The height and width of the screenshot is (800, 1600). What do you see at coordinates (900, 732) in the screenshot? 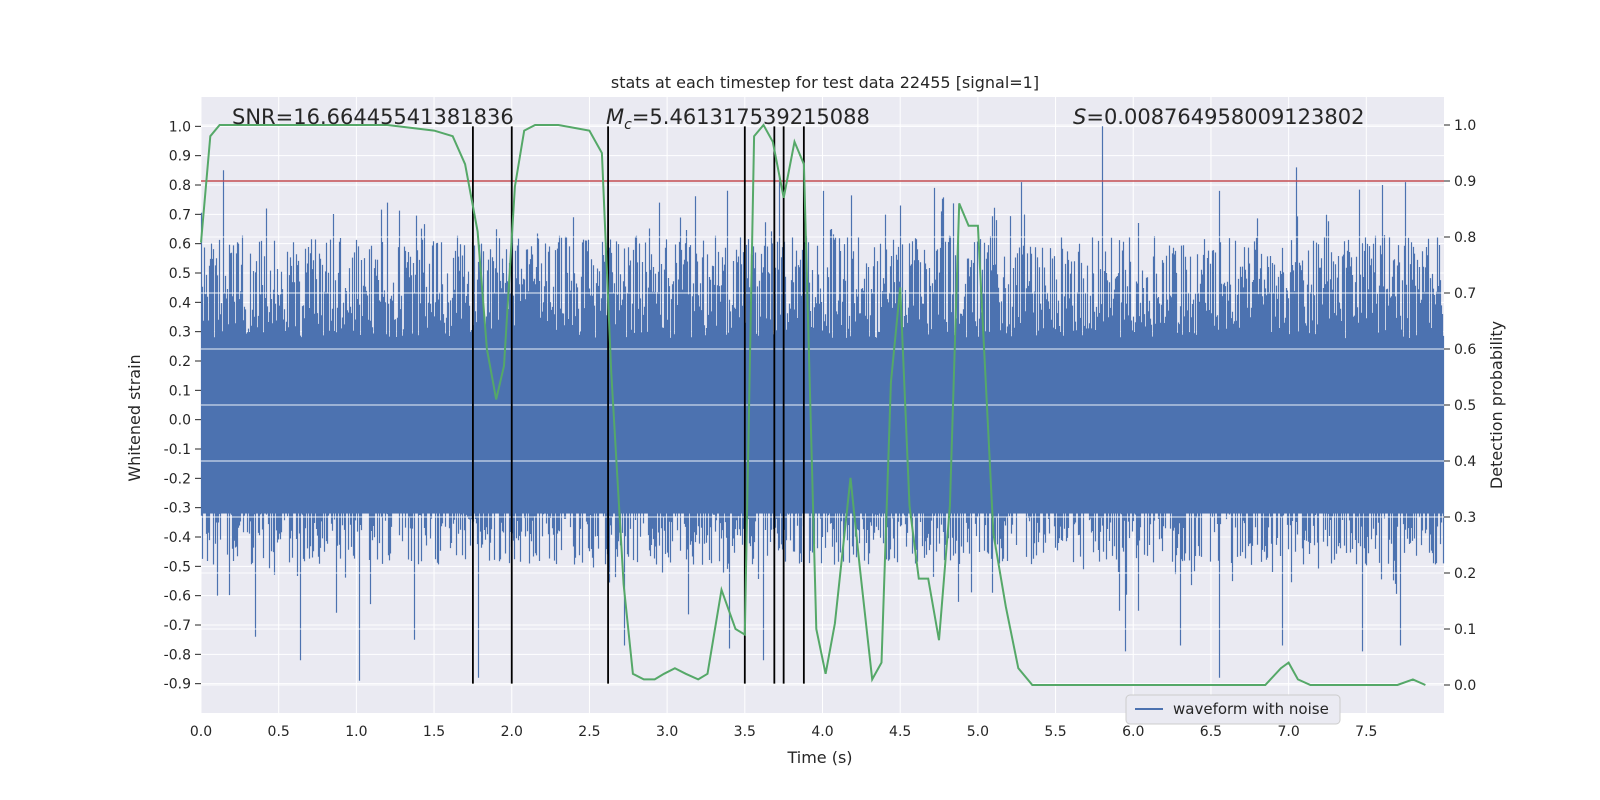
I see `x-tick-label: 4.5` at bounding box center [900, 732].